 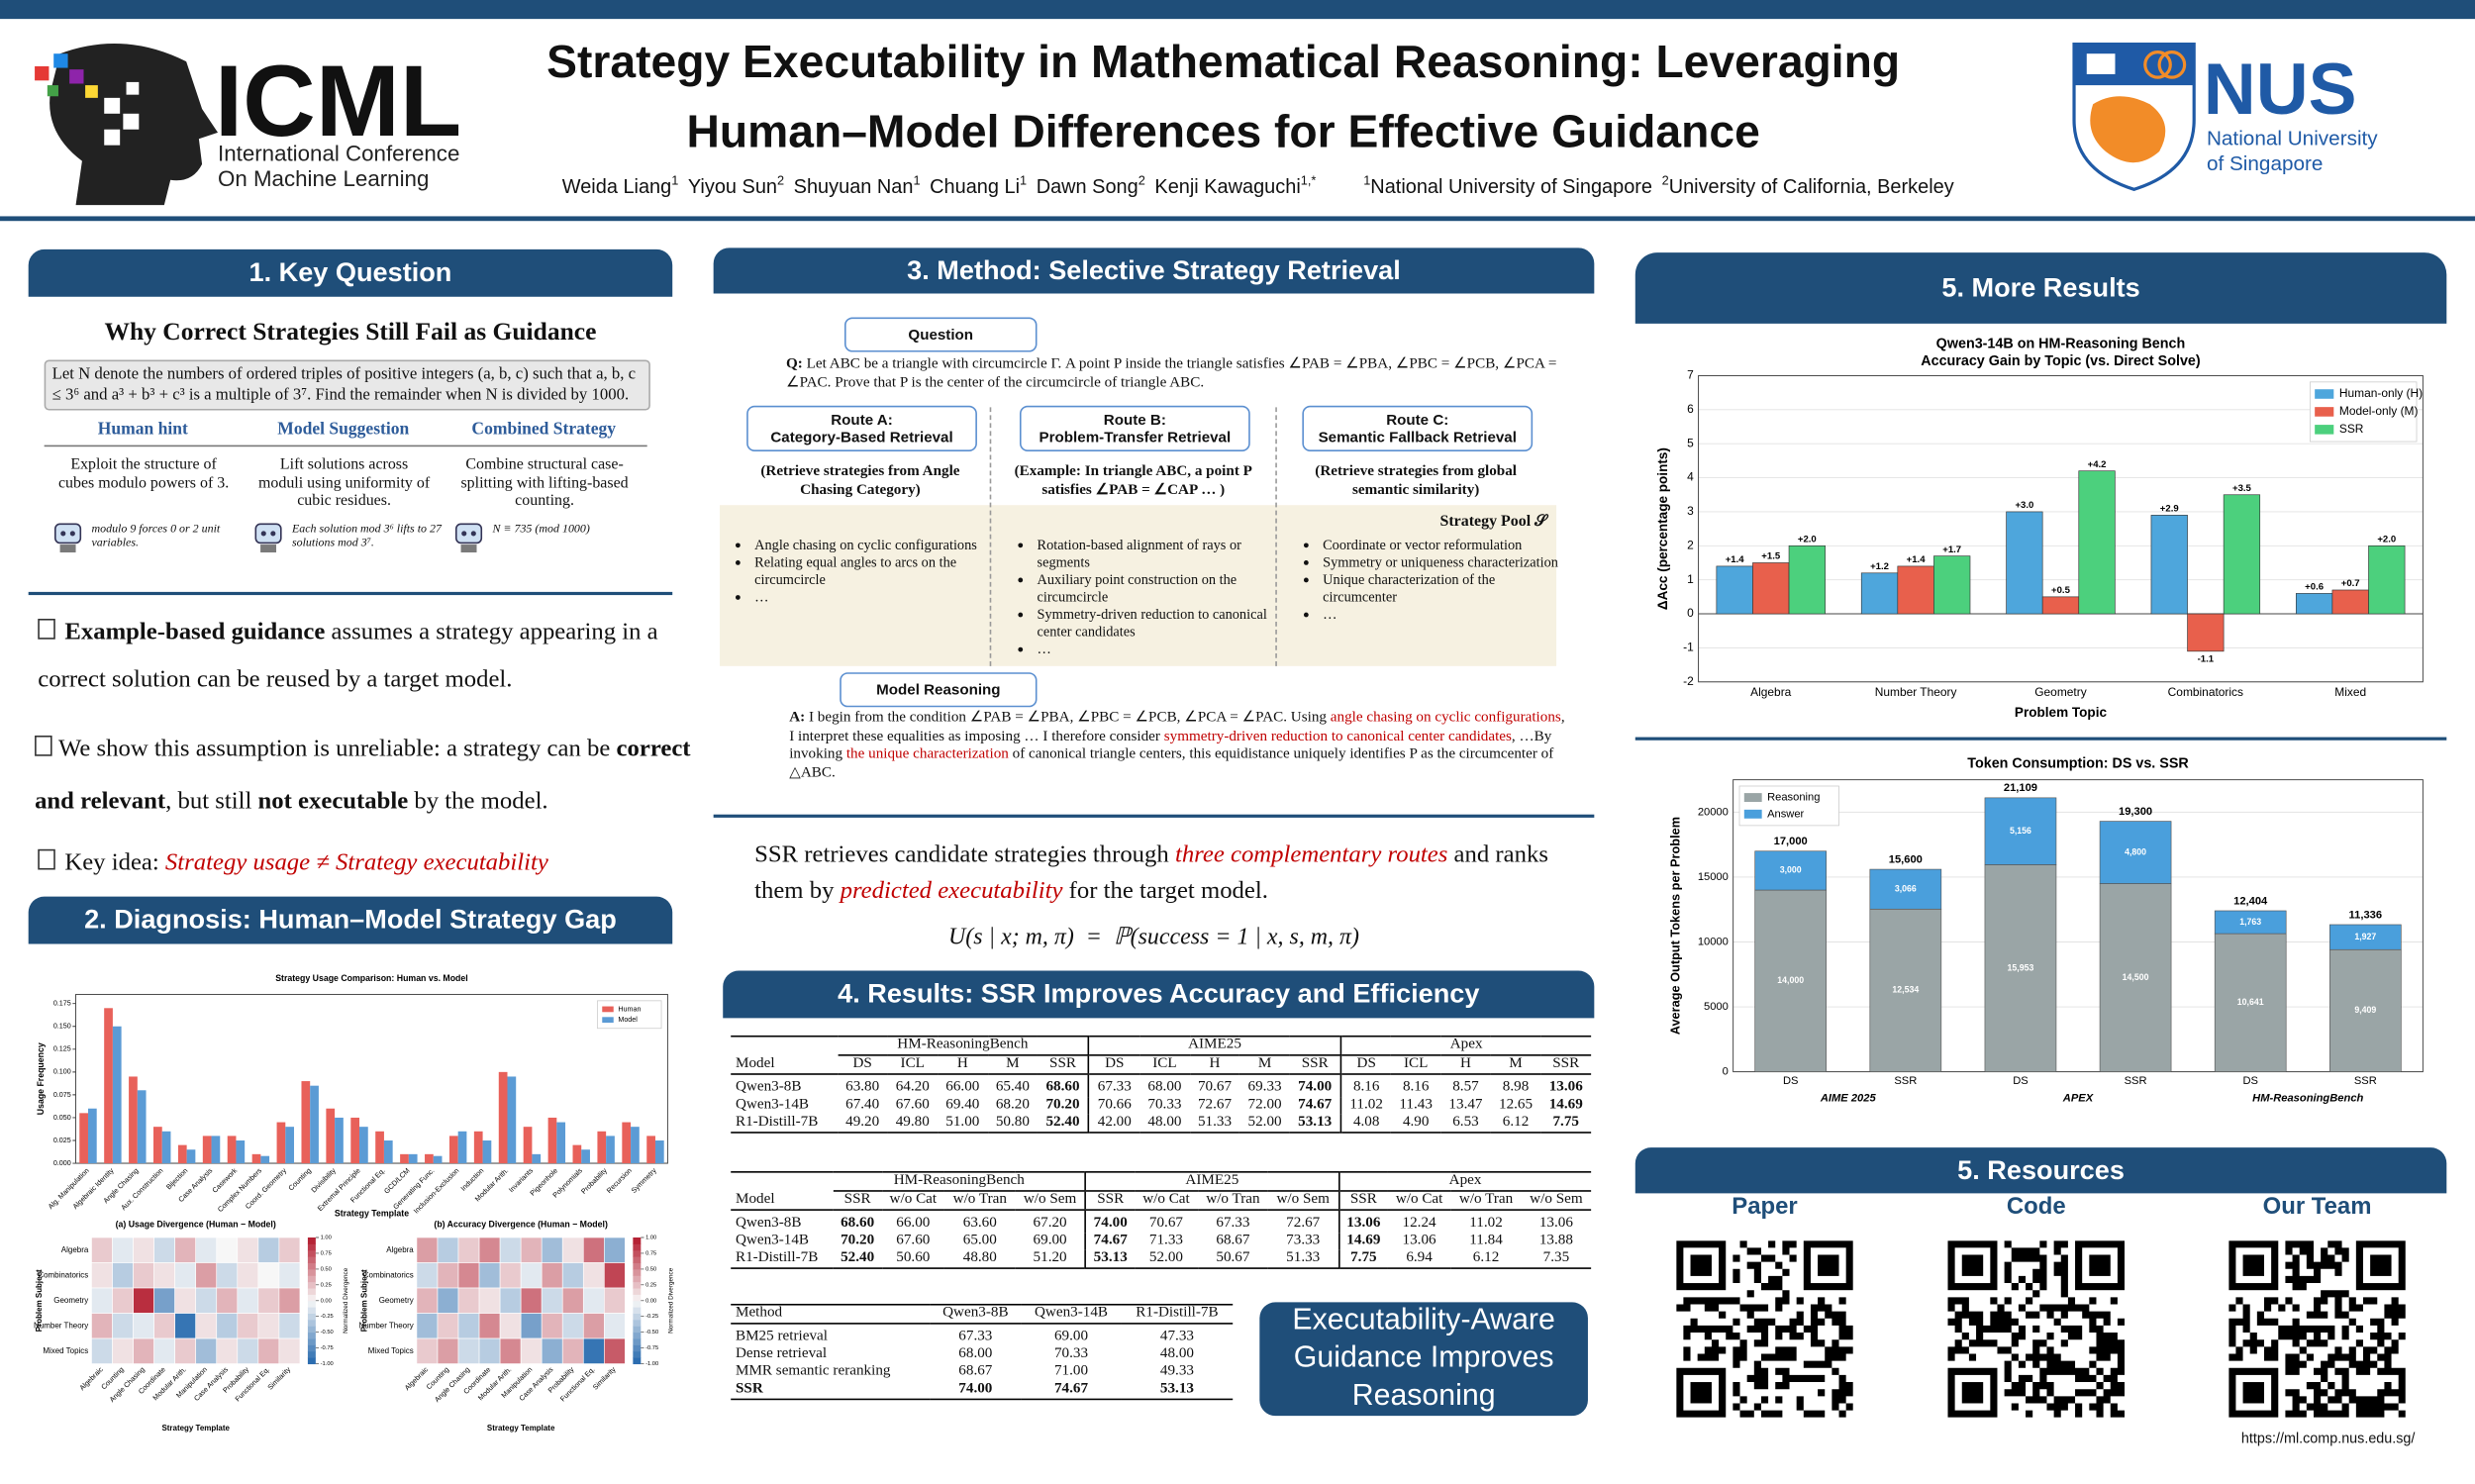 What do you see at coordinates (1416, 1087) in the screenshot?
I see `cell: 8.16` at bounding box center [1416, 1087].